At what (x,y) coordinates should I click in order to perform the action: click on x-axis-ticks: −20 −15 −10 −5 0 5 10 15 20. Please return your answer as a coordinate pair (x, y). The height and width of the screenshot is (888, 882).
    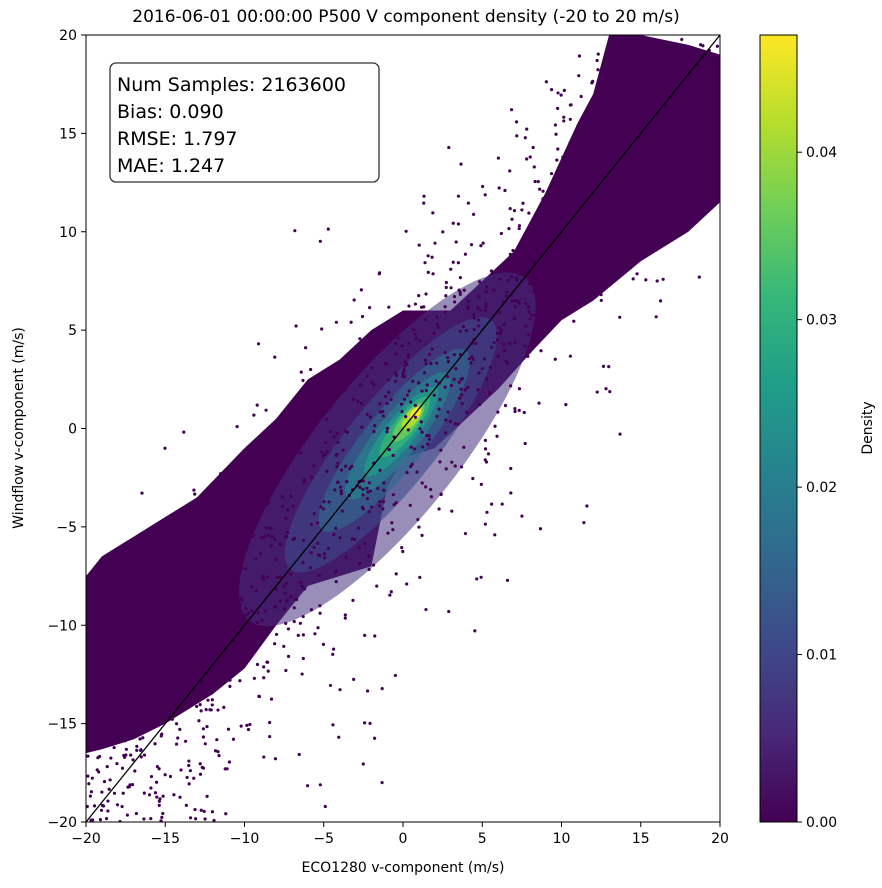
    Looking at the image, I should click on (400, 834).